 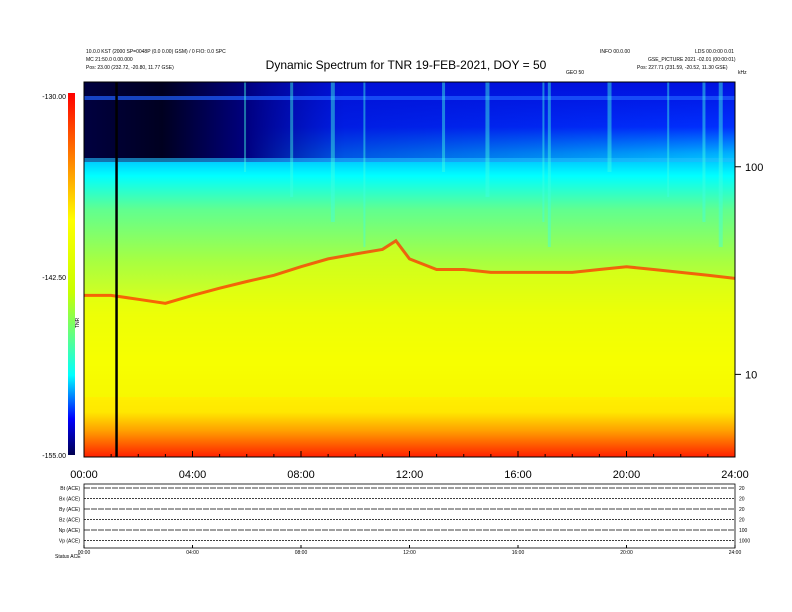 What do you see at coordinates (69, 521) in the screenshot?
I see `stack-label: Bz (ACE)` at bounding box center [69, 521].